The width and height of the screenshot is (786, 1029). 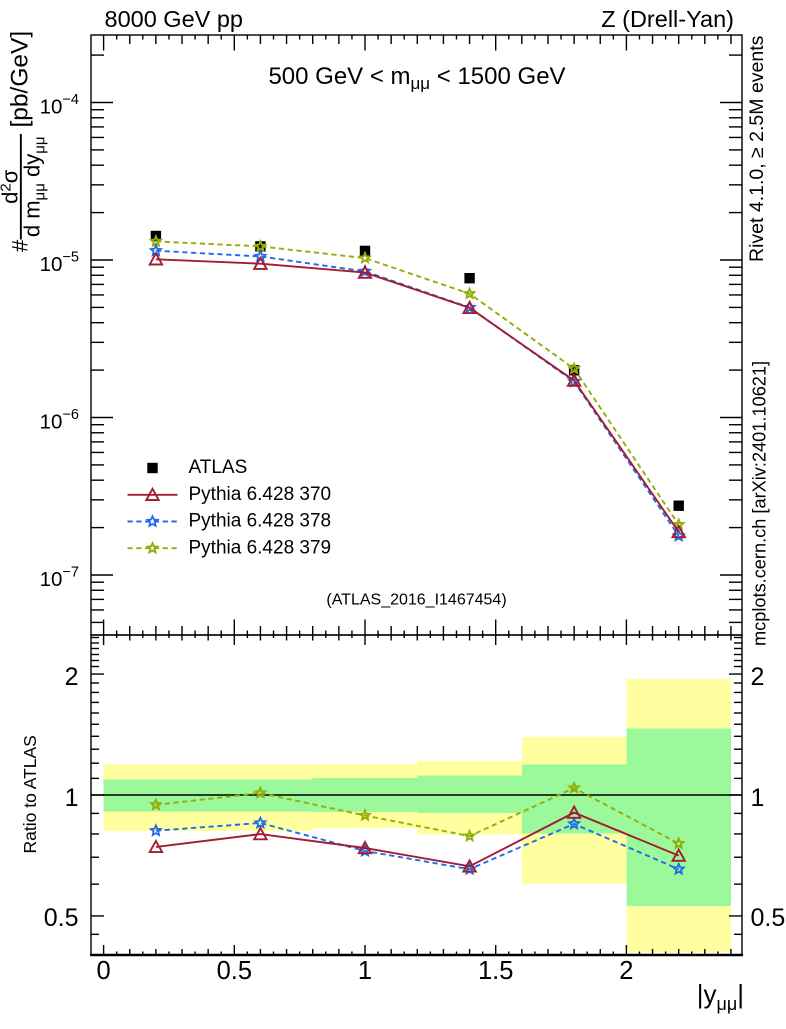 I want to click on svg-text: 10⁻⁵, so click(x=59, y=263).